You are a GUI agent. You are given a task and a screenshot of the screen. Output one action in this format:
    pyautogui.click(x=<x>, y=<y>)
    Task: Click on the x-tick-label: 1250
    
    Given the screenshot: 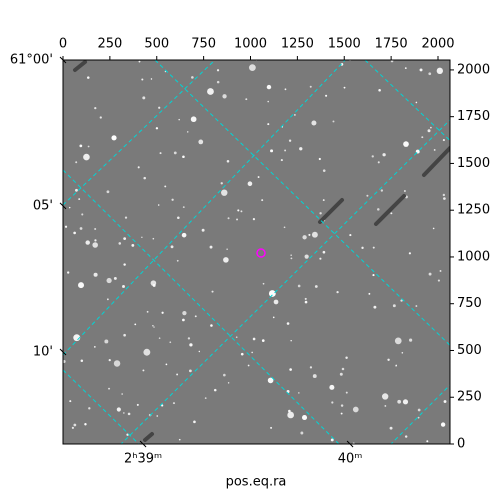 What is the action you would take?
    pyautogui.click(x=297, y=44)
    